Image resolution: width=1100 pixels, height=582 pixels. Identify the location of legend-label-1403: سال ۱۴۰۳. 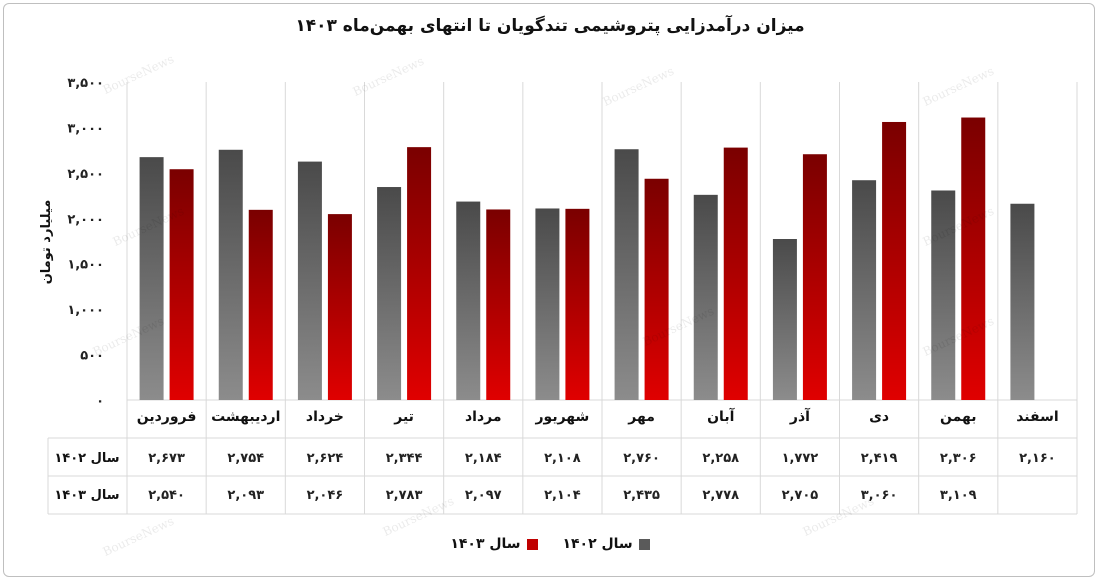
(485, 544).